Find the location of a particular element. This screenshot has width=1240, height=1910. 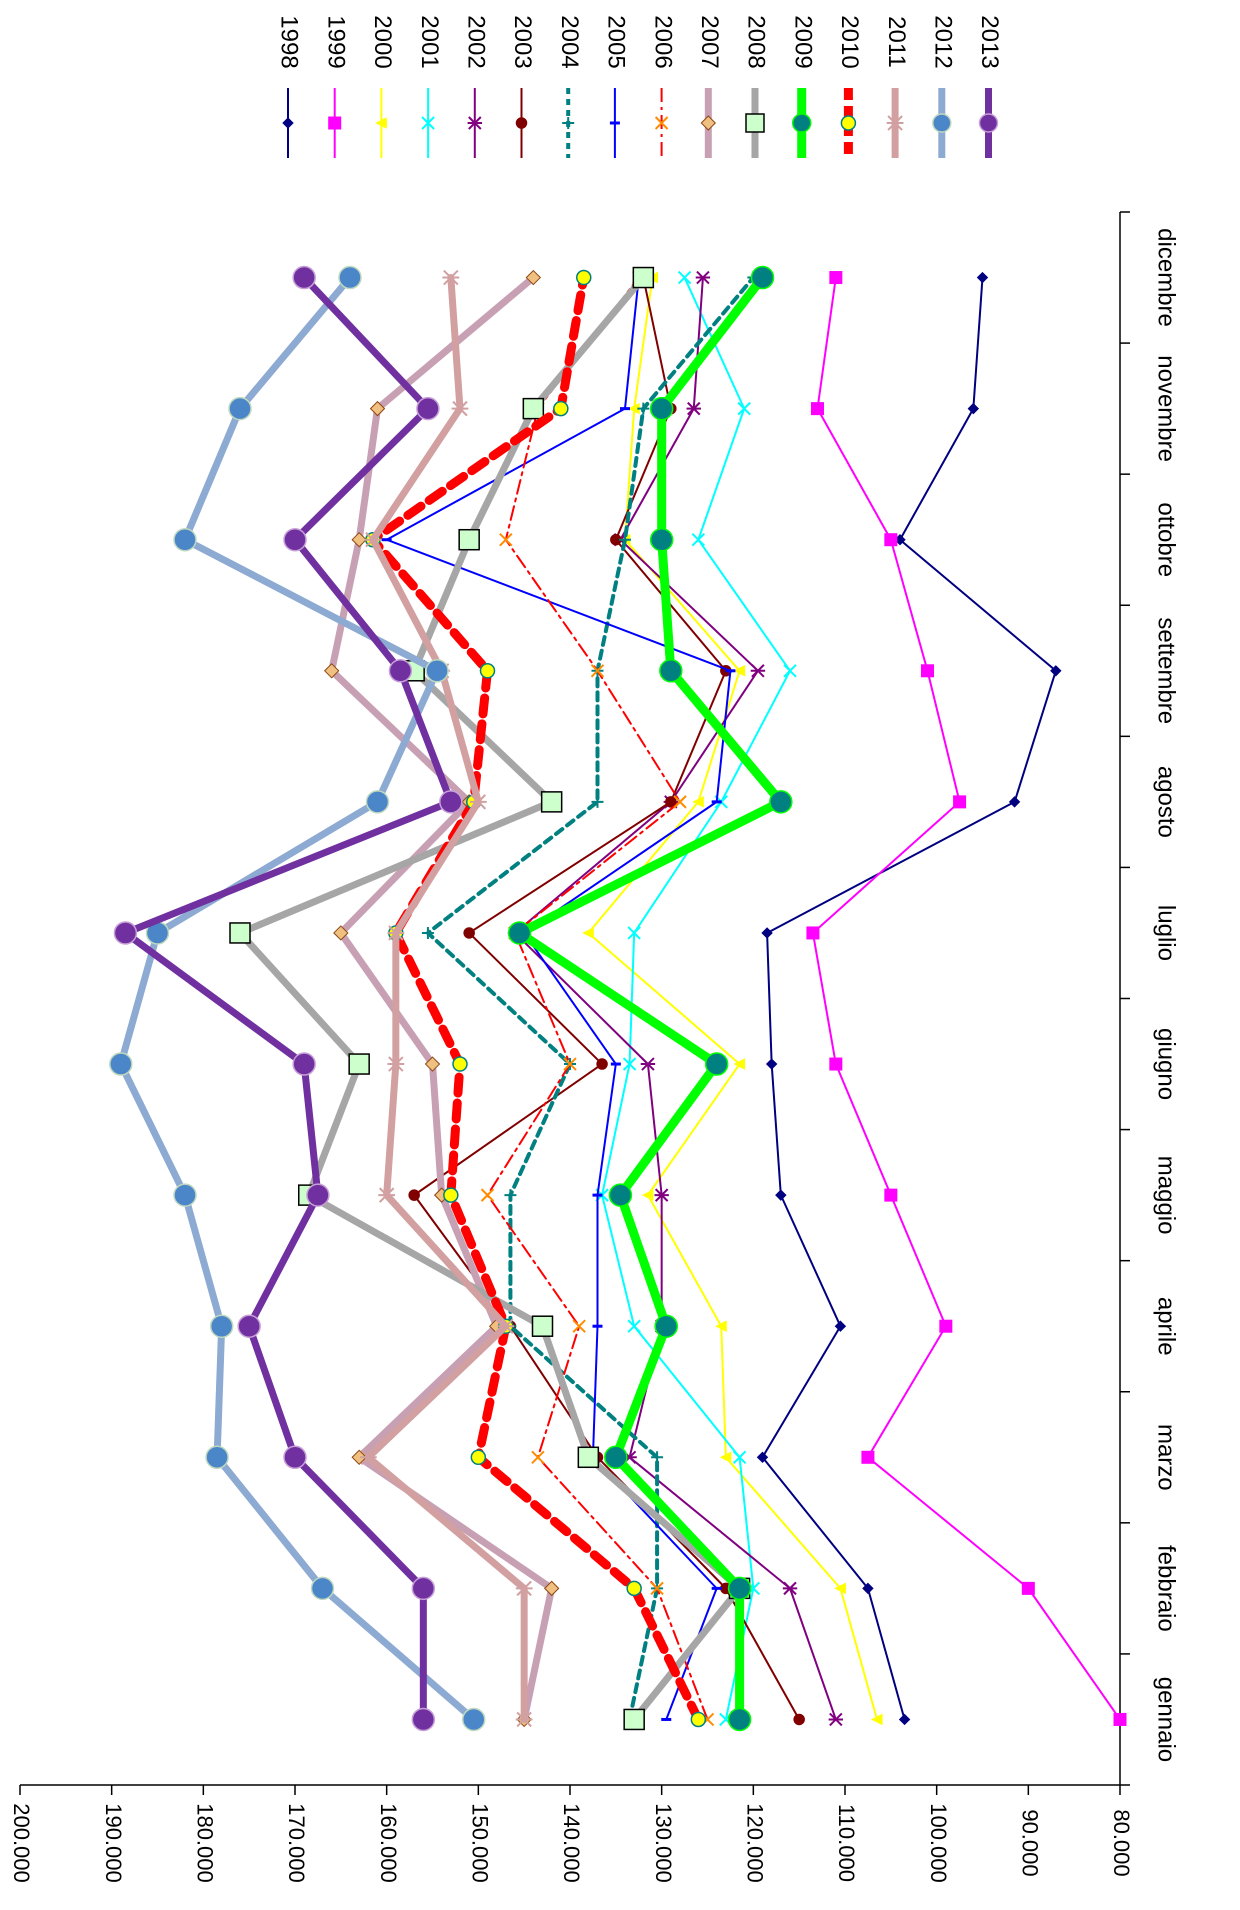

legend-label: 2001 is located at coordinates (429, 41).